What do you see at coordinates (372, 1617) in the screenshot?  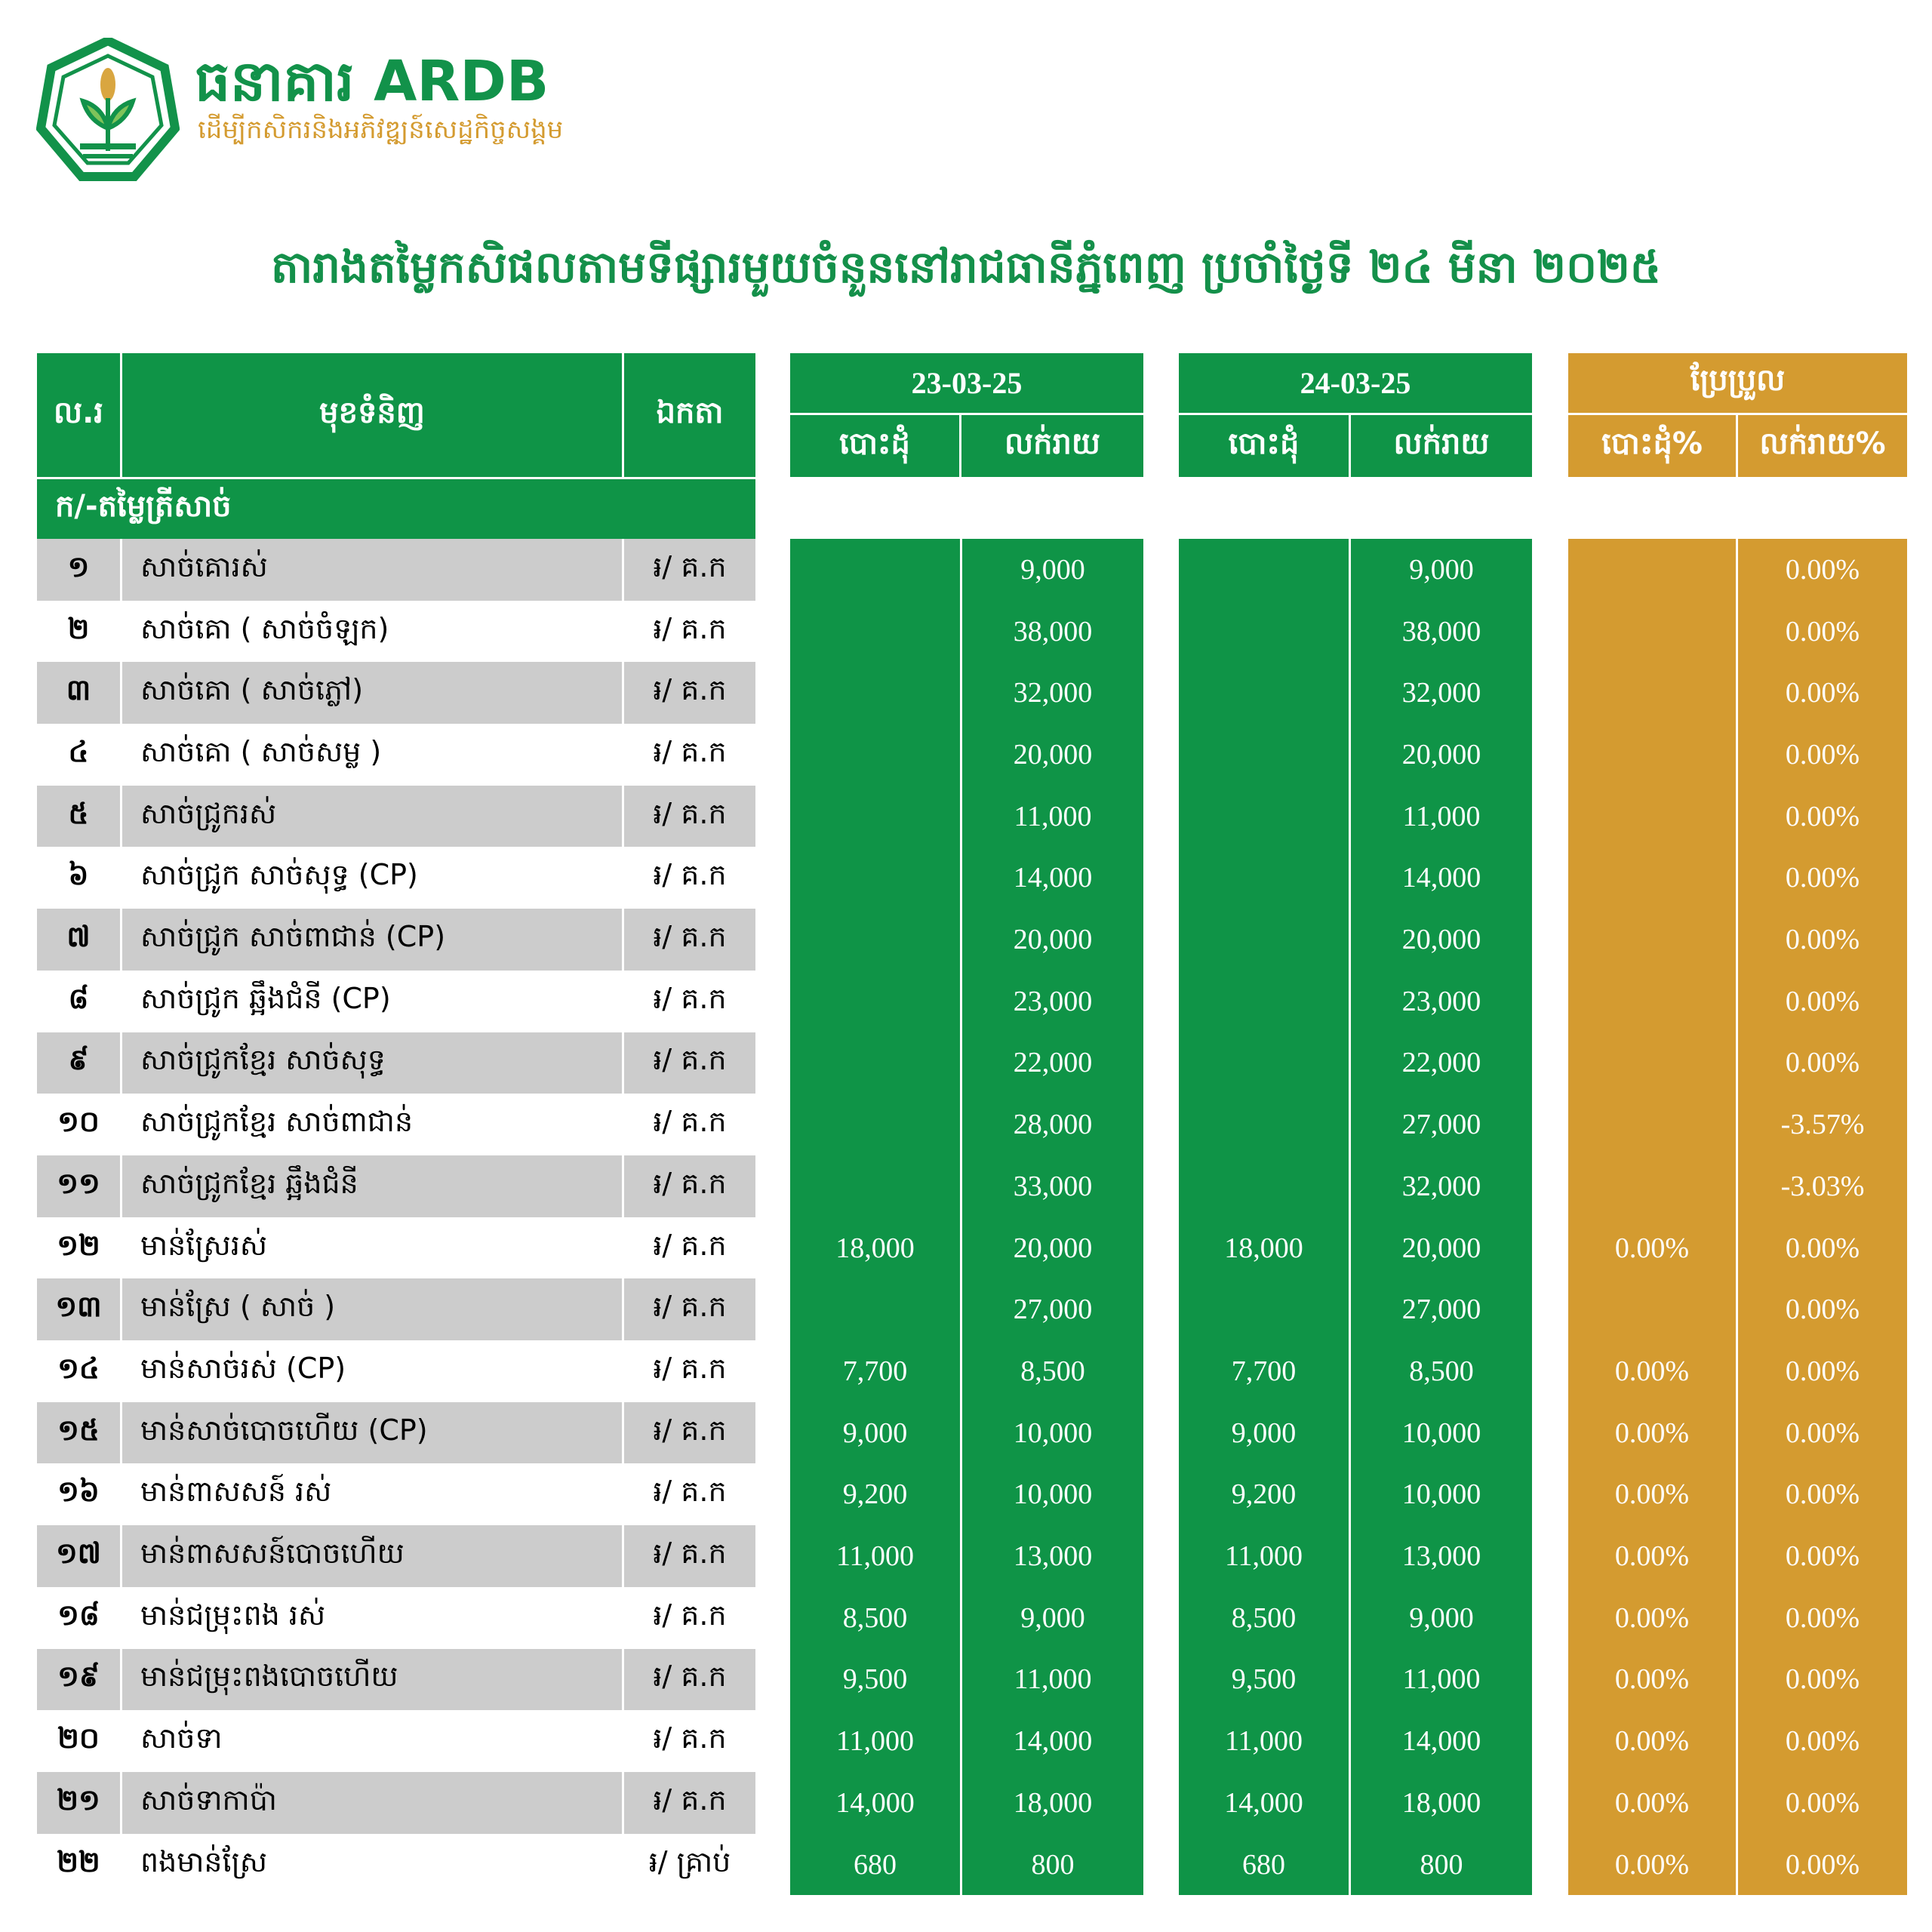 I see `item-name: មាន់ជម្រុះពង រស់` at bounding box center [372, 1617].